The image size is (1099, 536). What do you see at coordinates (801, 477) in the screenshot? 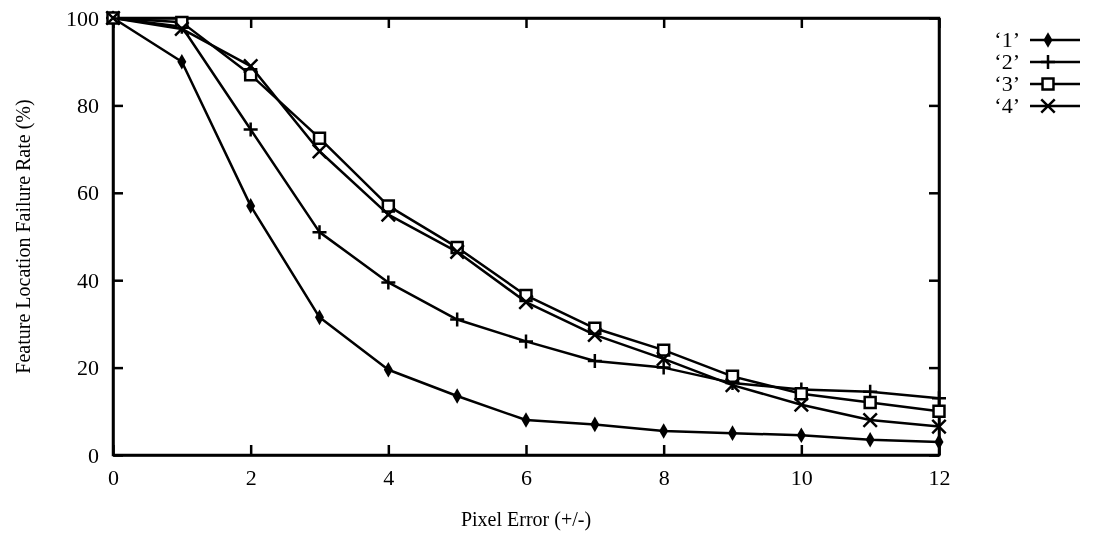
I see `x-tick-label: 10` at bounding box center [801, 477].